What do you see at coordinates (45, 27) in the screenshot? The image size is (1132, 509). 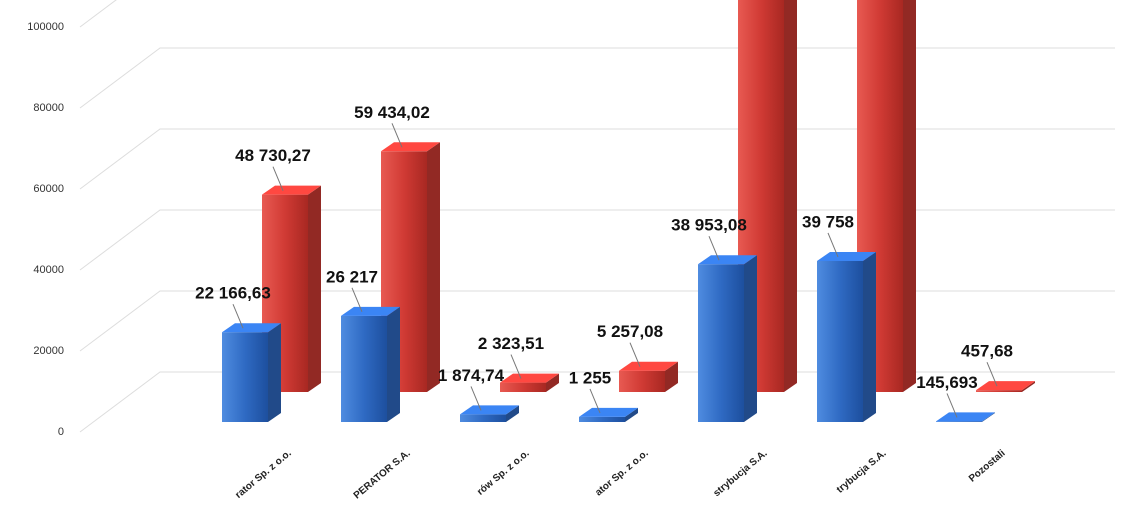 I see `y-tick-label: 100000` at bounding box center [45, 27].